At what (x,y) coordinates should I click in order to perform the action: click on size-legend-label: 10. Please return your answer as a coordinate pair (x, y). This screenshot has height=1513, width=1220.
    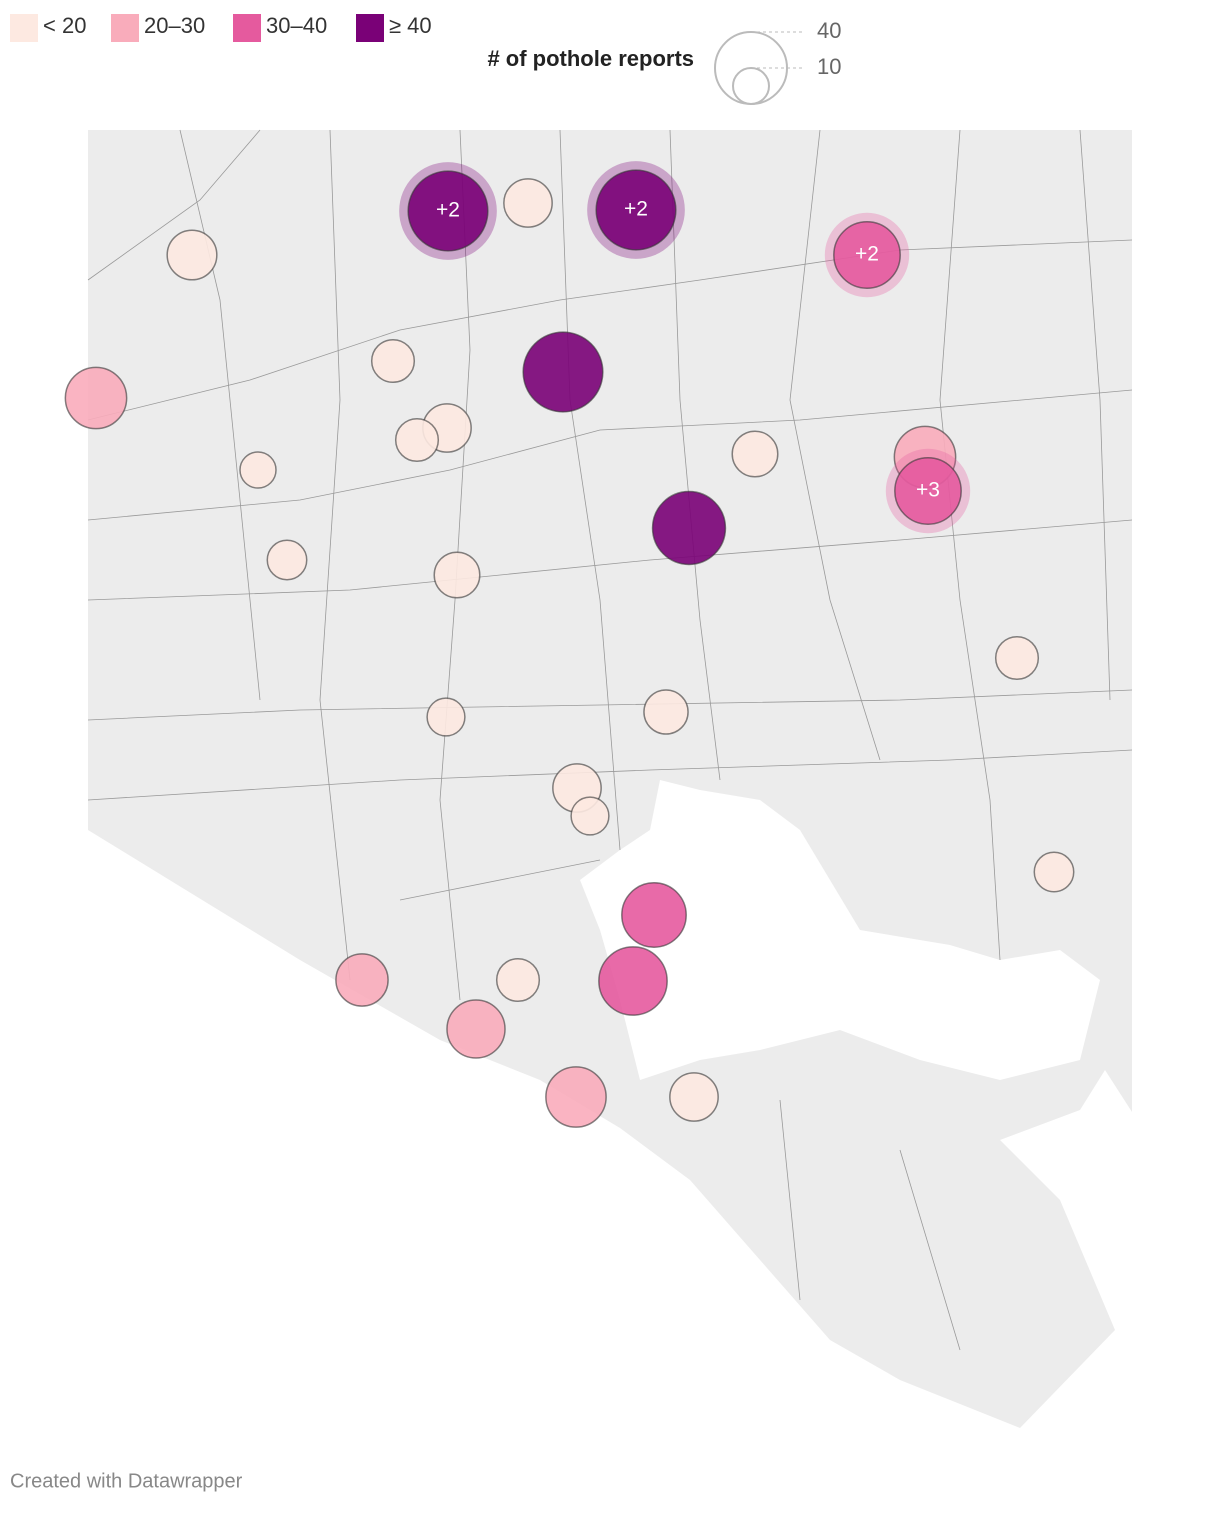
    Looking at the image, I should click on (829, 66).